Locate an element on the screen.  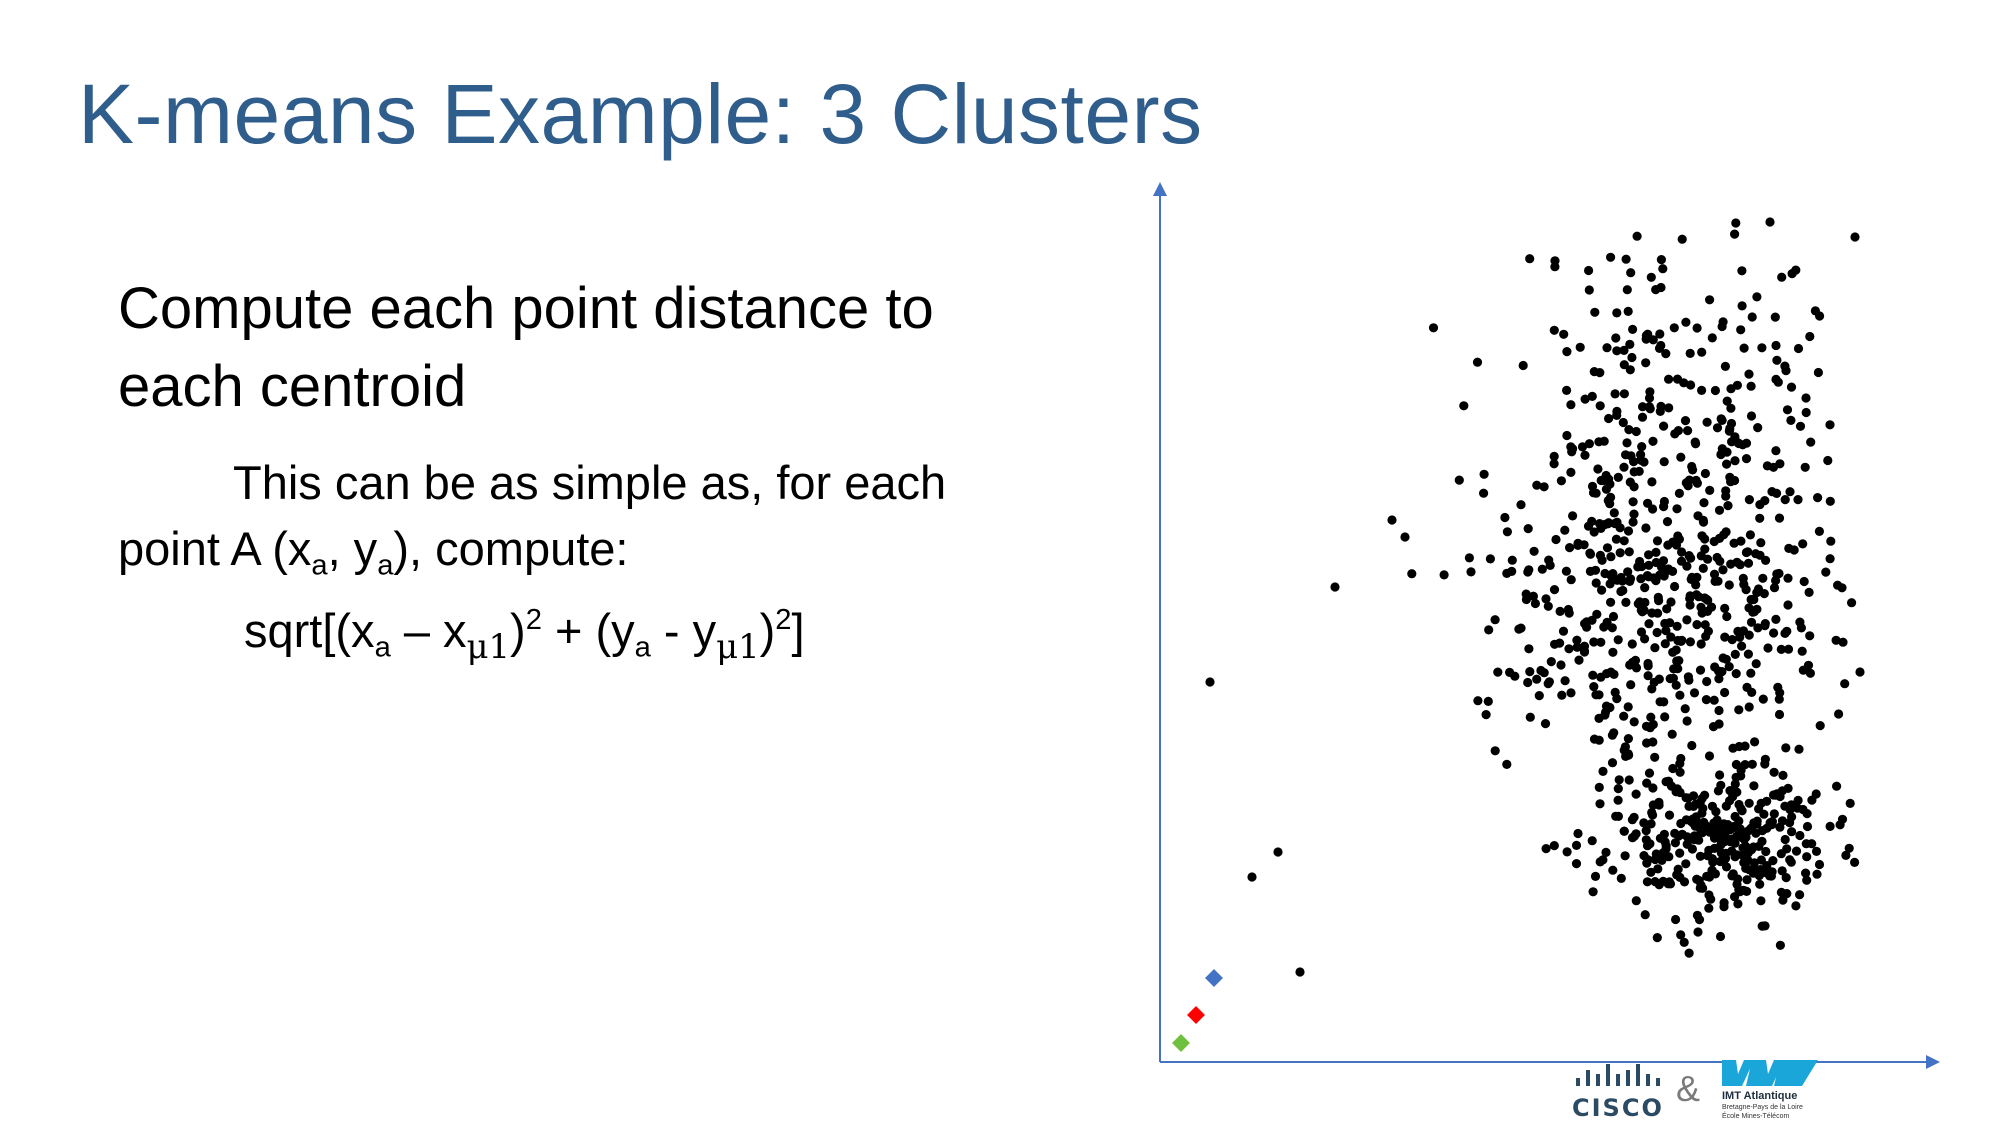
formula-part: ] is located at coordinates (798, 630).